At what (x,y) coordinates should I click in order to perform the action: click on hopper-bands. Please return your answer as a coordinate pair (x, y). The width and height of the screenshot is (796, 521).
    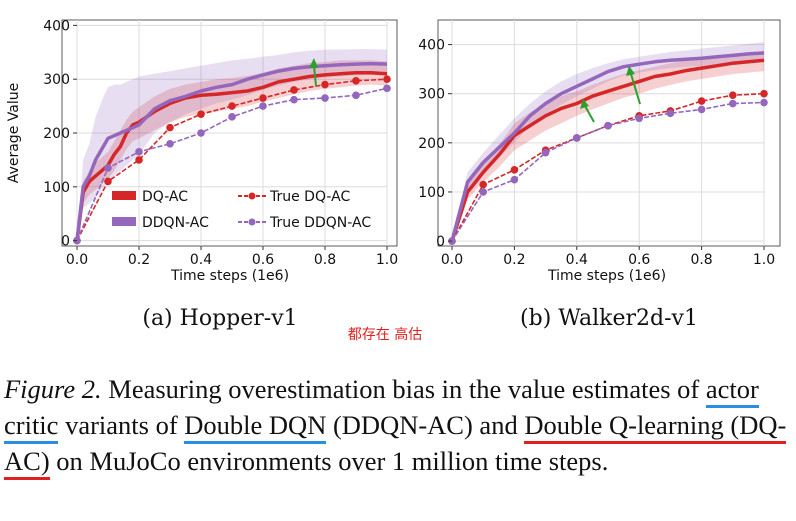
    Looking at the image, I should click on (232, 145).